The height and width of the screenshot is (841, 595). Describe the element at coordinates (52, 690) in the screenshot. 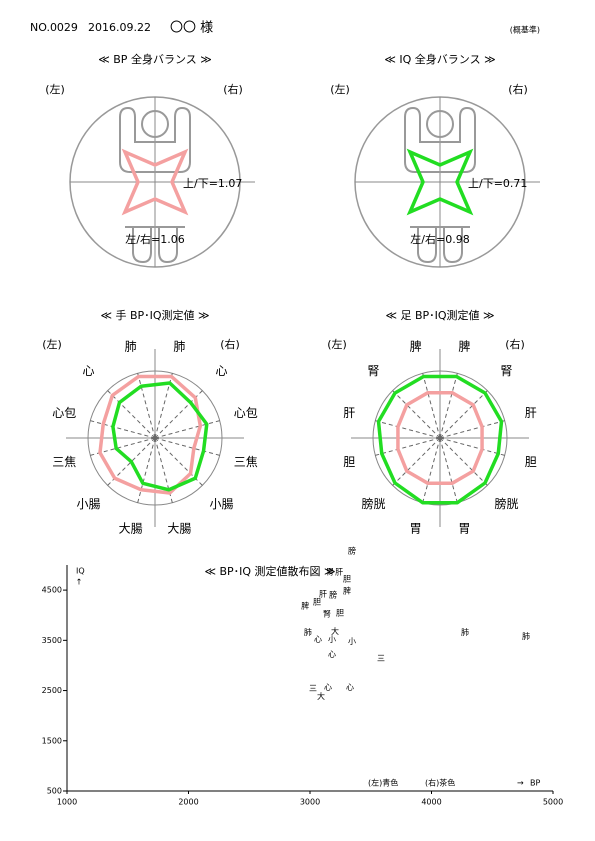

I see `y-tick-label: 2500` at that location.